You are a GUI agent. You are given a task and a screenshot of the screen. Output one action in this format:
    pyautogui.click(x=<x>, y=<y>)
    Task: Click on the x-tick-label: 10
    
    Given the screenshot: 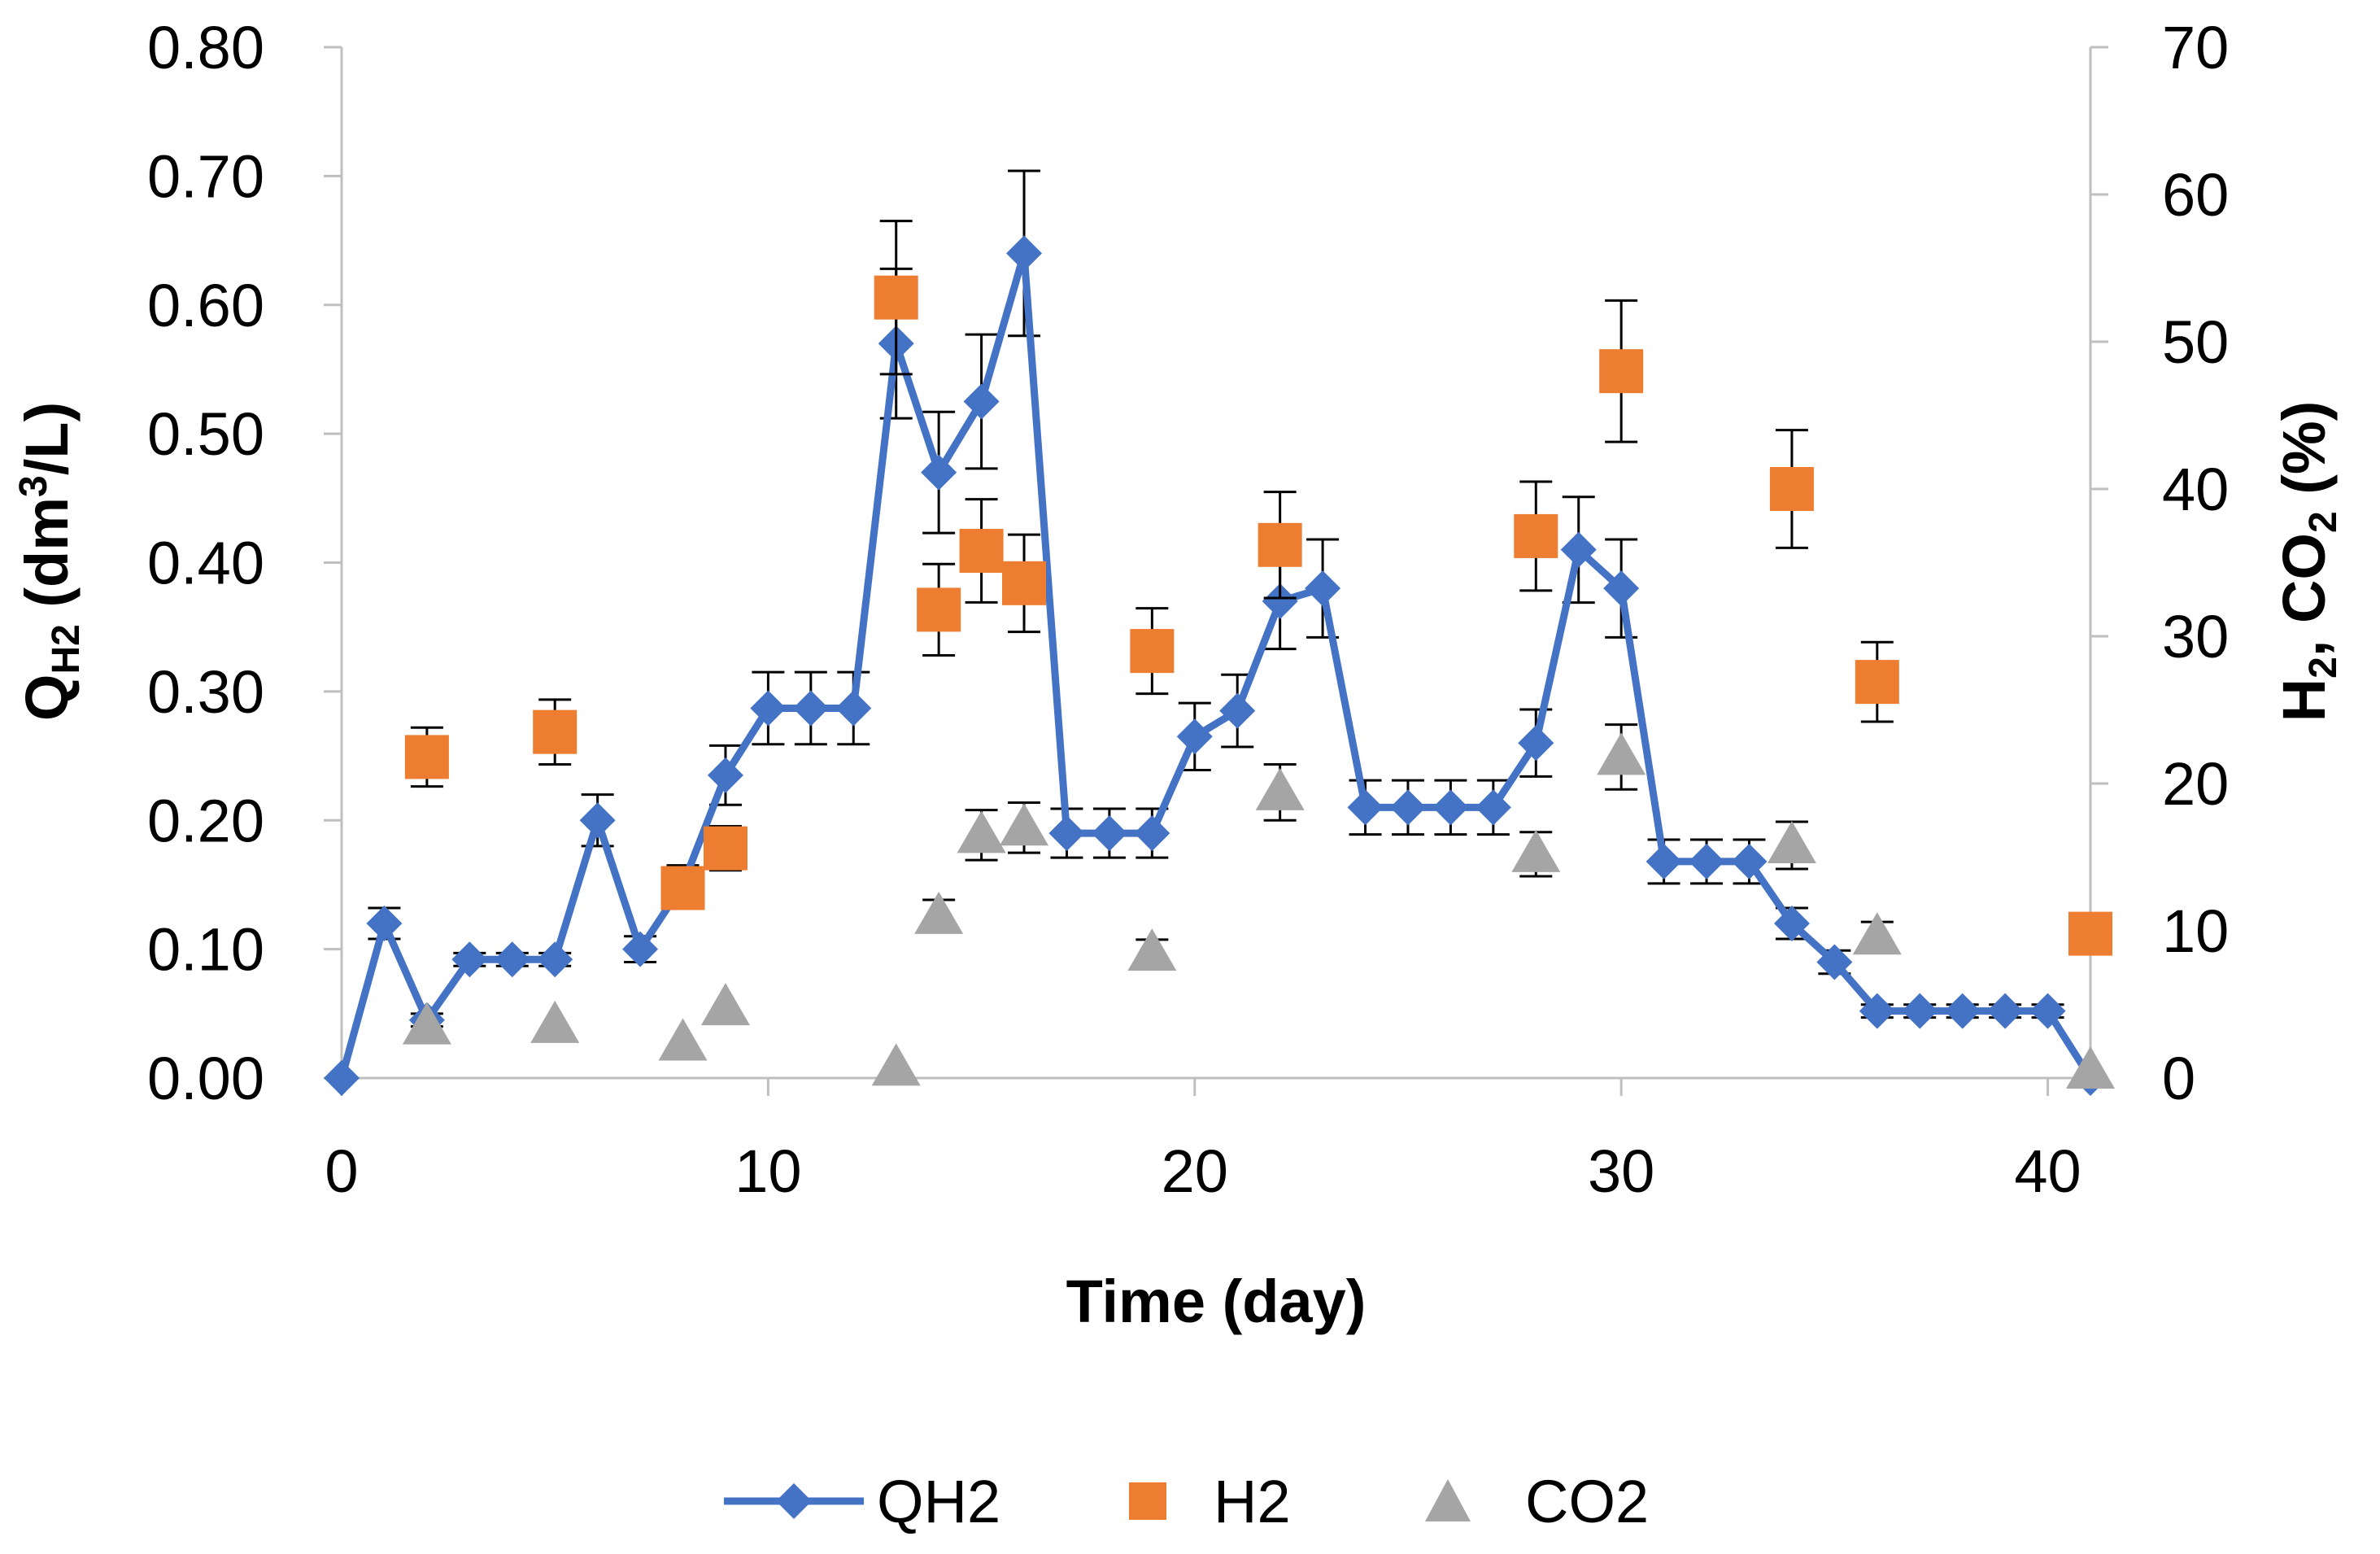 What is the action you would take?
    pyautogui.click(x=768, y=1171)
    